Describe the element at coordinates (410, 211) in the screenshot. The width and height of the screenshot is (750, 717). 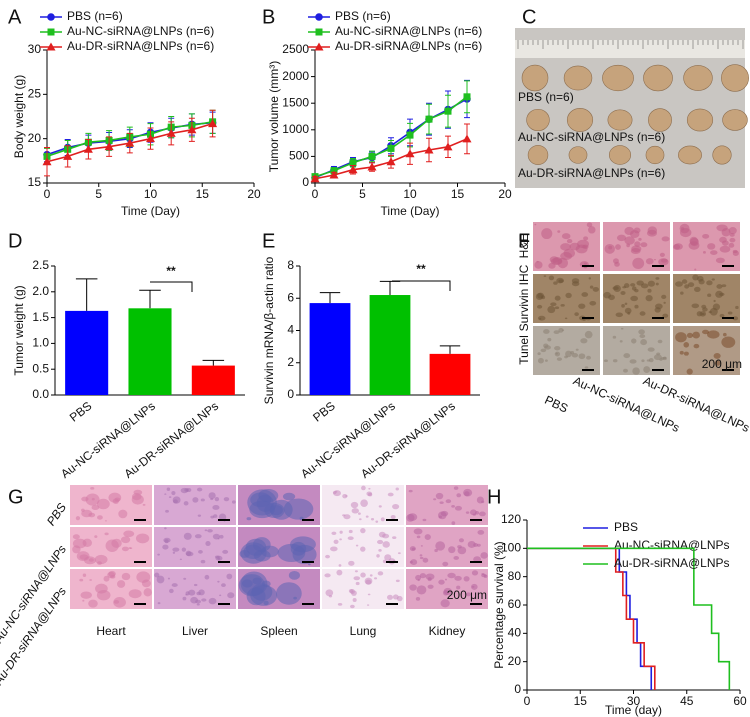
I see `x-axis-label: Time (Day)` at that location.